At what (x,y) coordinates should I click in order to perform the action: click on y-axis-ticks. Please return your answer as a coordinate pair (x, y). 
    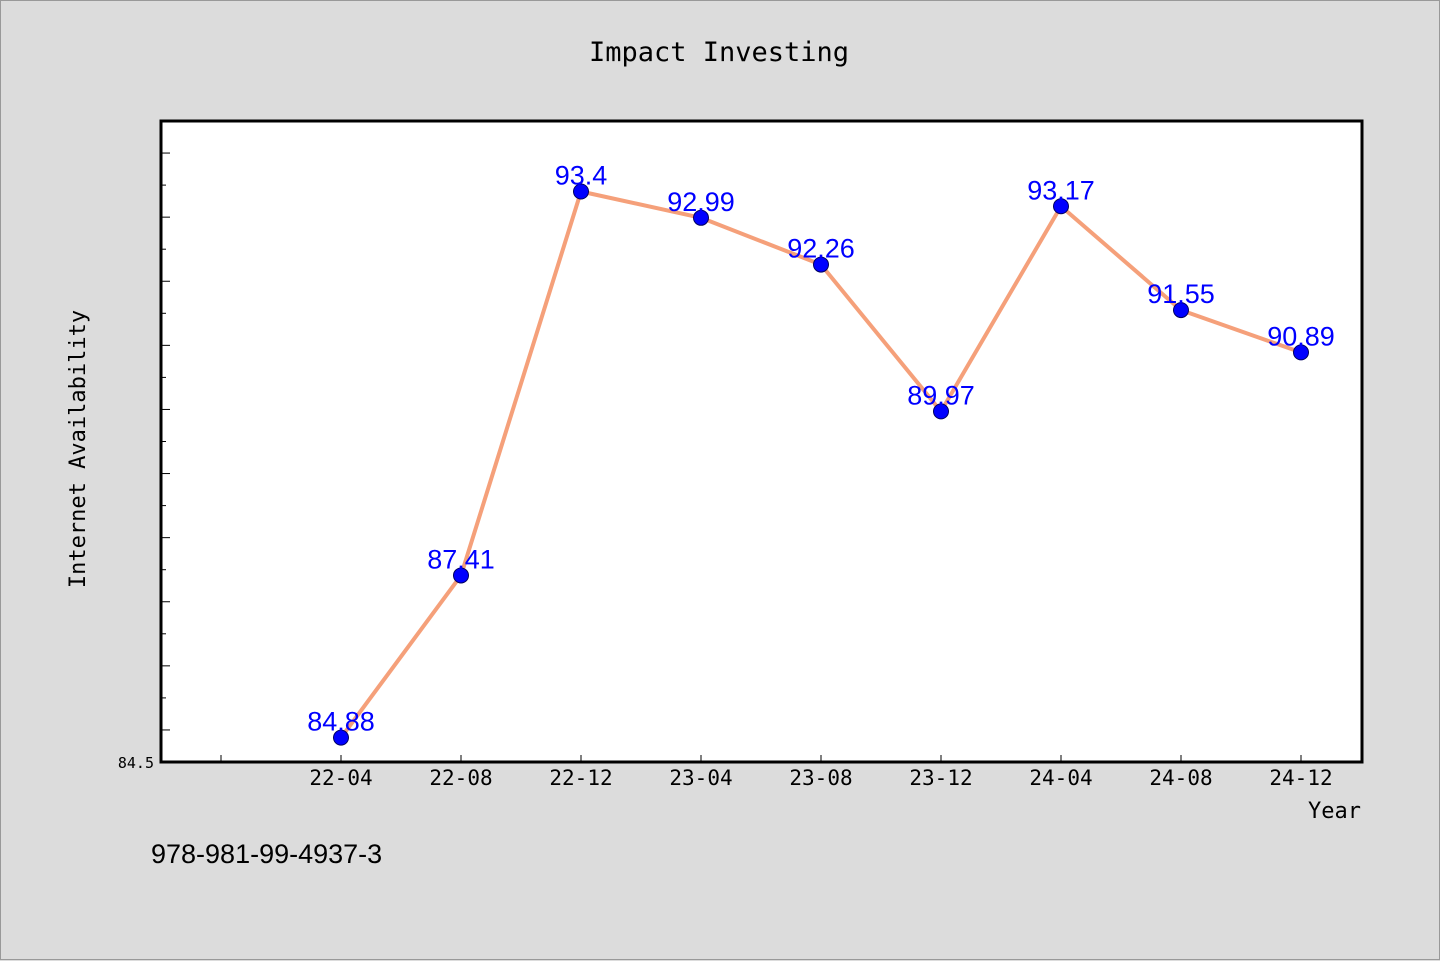
    Looking at the image, I should click on (165, 441).